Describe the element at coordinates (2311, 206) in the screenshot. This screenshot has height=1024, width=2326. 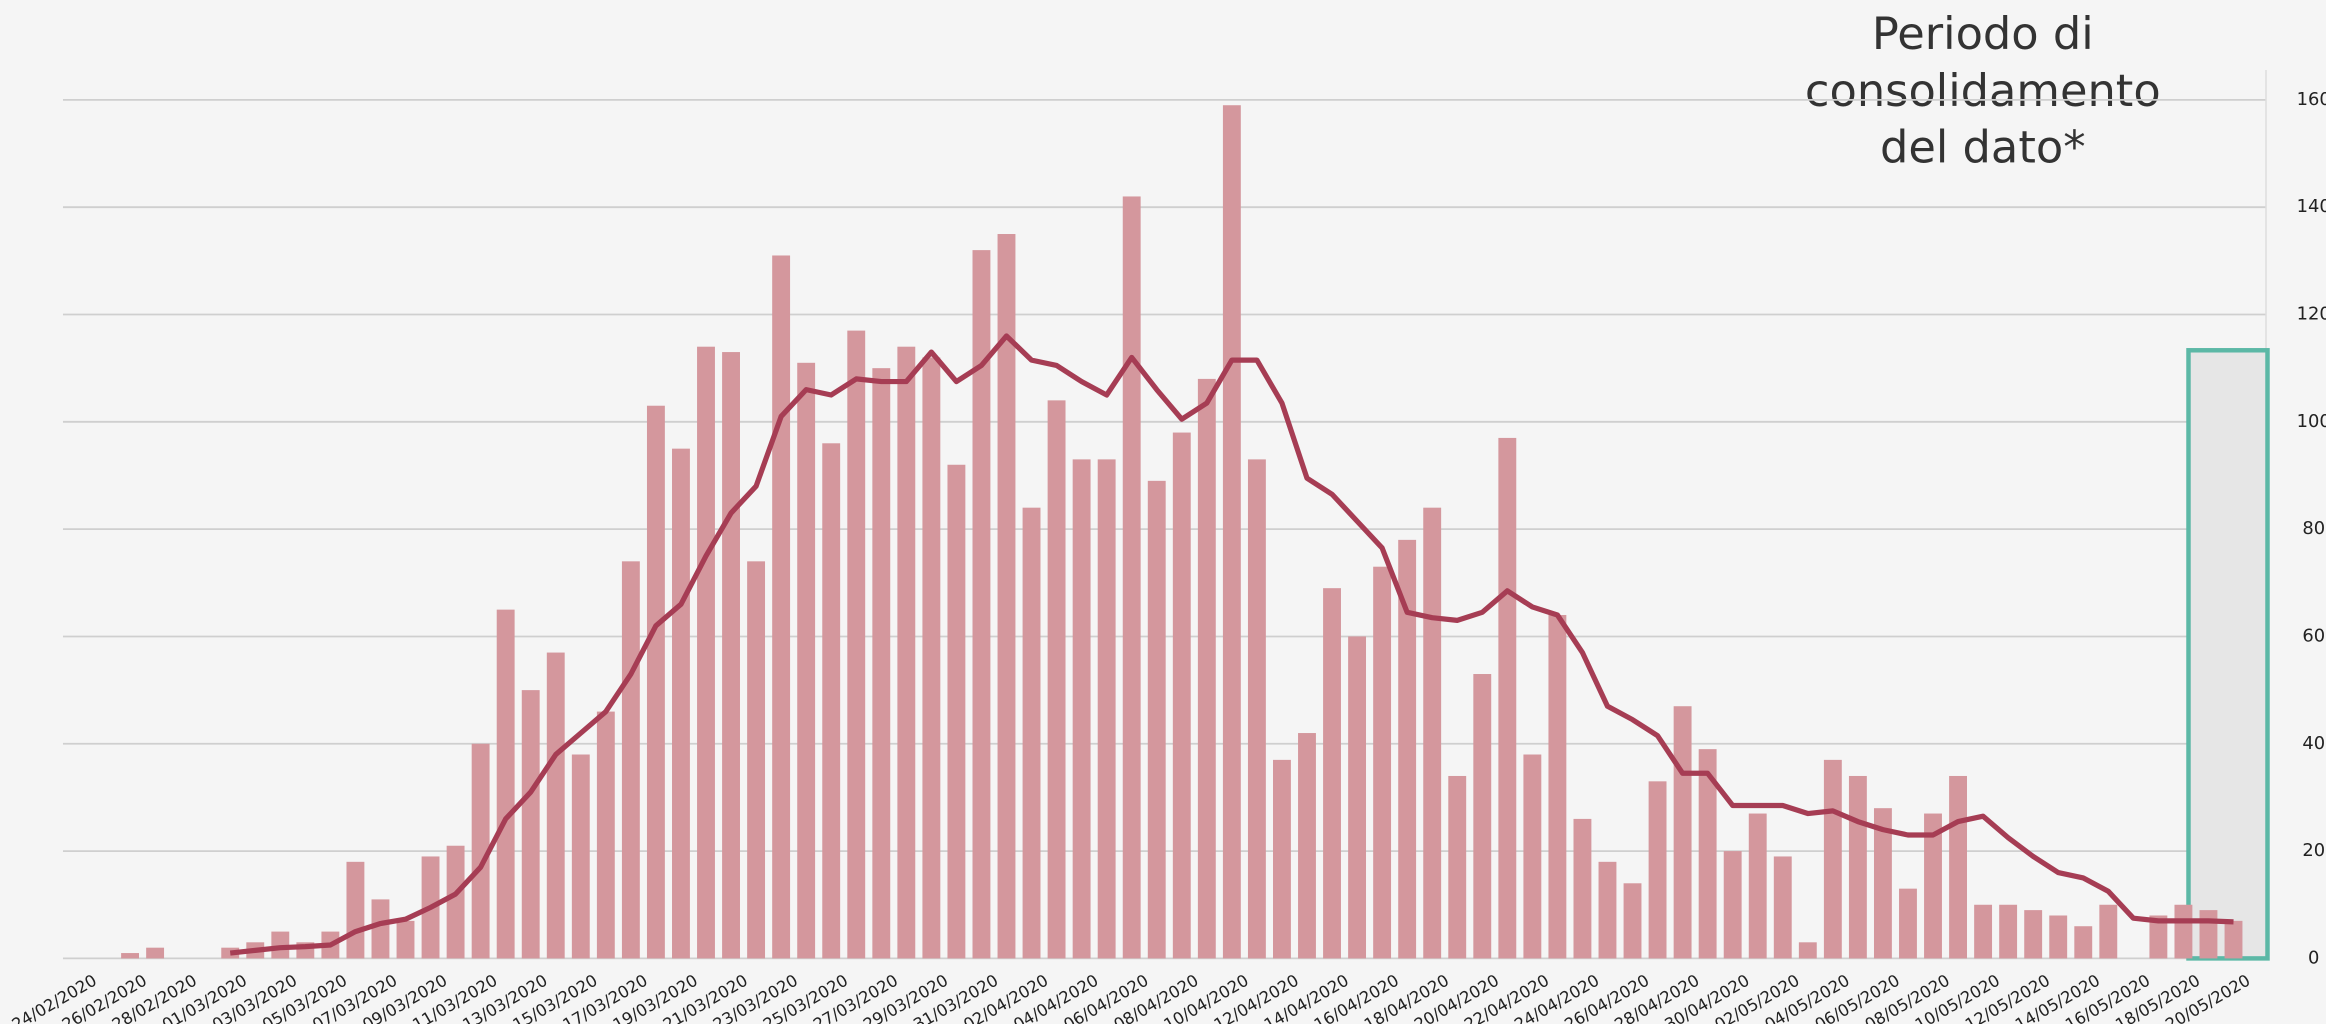
I see `y-tick-label: 140` at that location.